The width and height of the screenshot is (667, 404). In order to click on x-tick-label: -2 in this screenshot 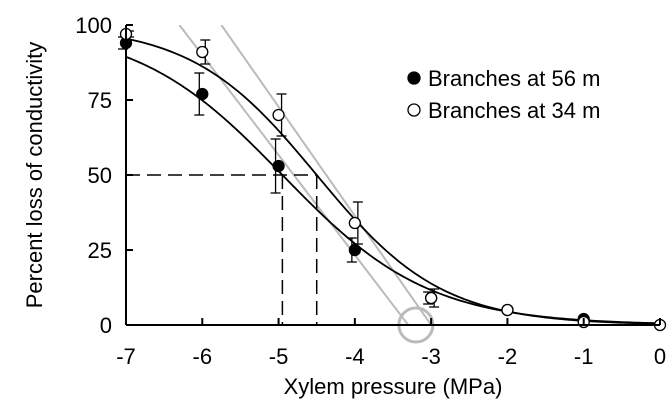, I will do `click(508, 356)`.